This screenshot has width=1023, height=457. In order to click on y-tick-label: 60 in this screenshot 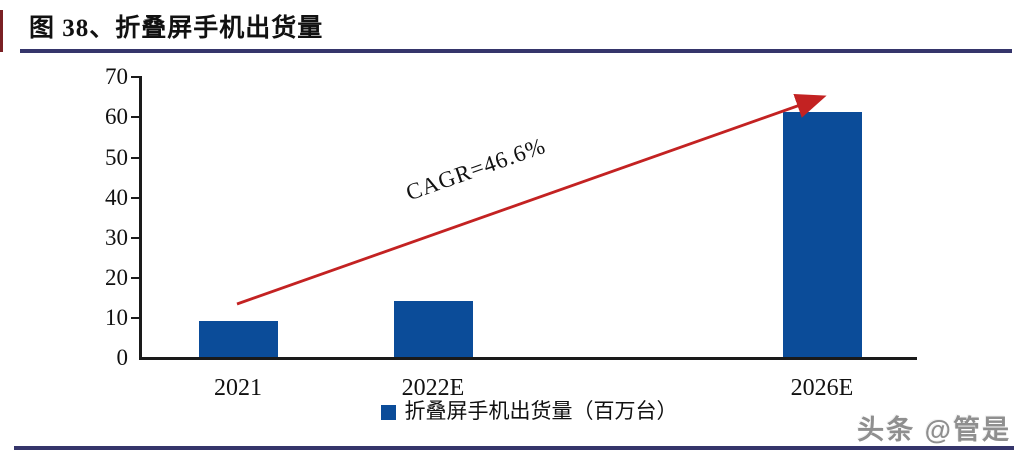, I will do `click(116, 116)`.